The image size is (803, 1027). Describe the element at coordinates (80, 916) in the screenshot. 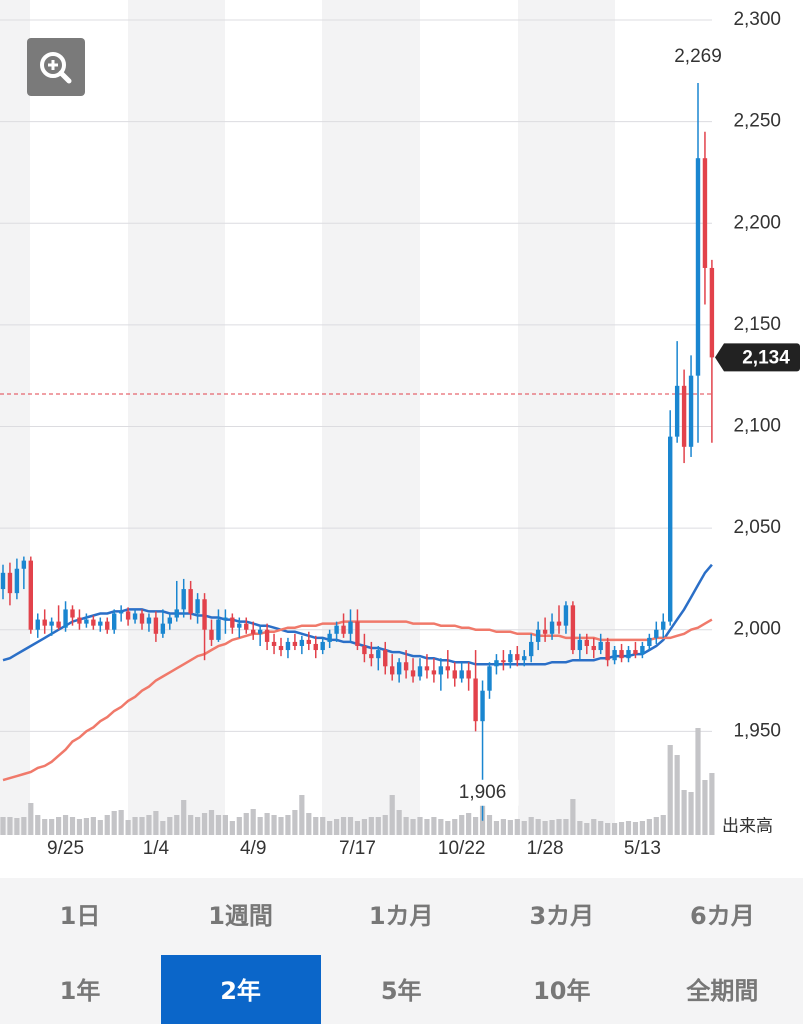

I see `period-tab: 1日` at that location.